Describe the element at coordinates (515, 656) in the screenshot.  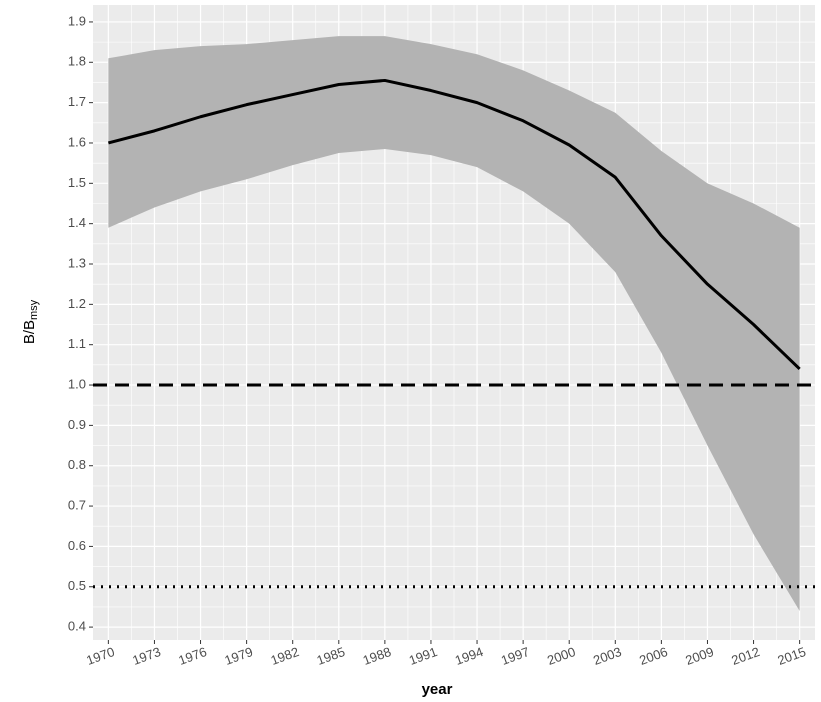
I see `x-tick-label: 1997` at that location.